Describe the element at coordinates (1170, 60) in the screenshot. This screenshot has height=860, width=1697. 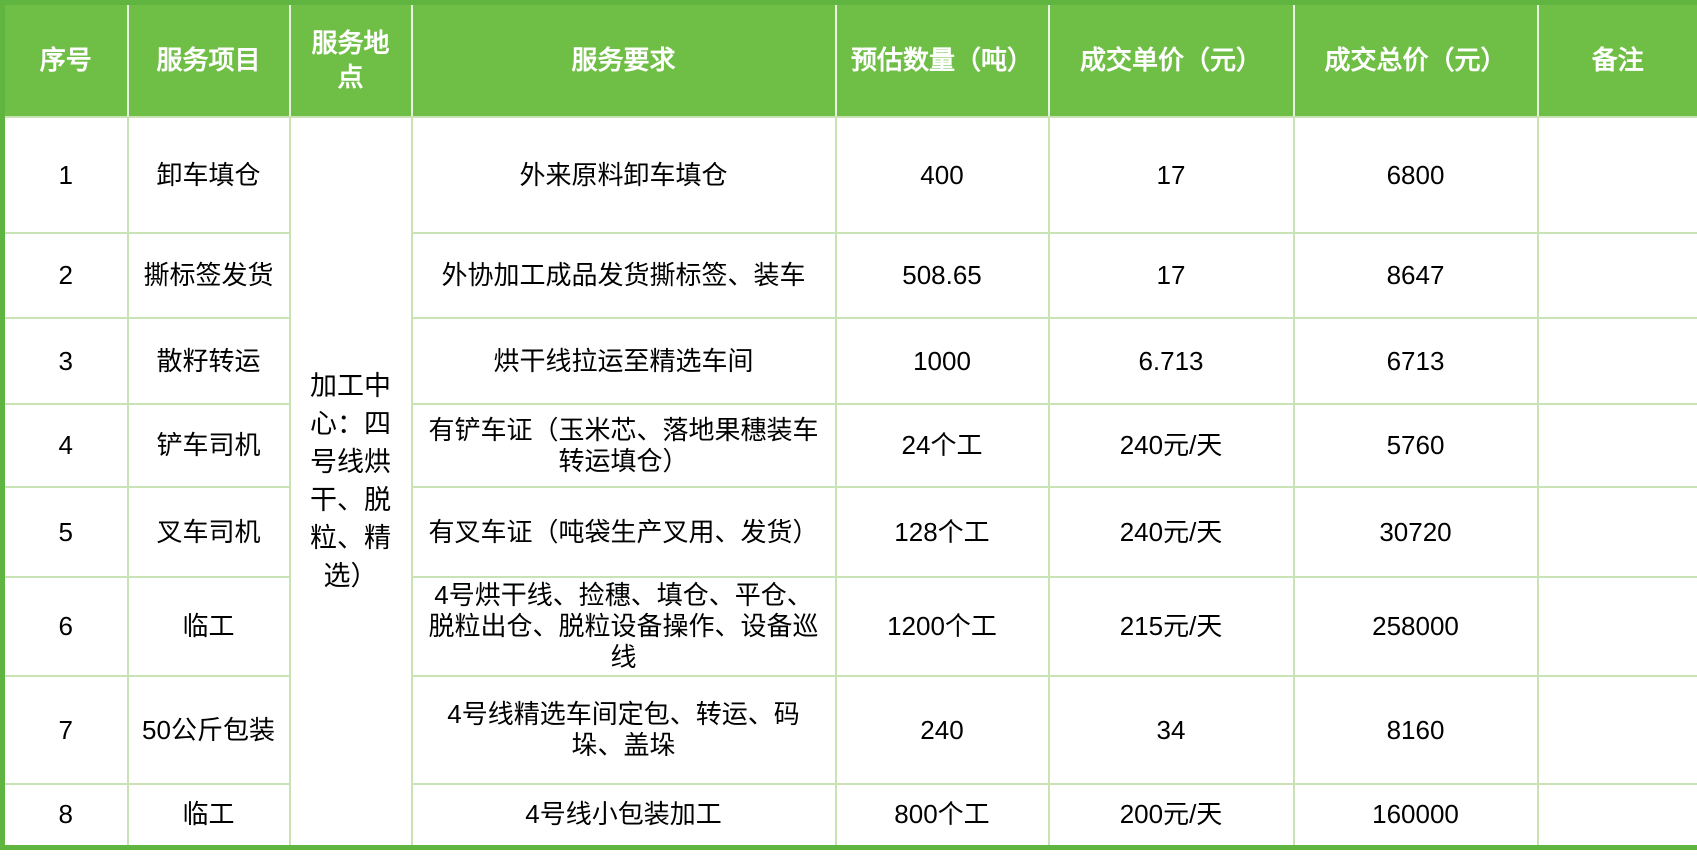
I see `col-header-unit-price: 成交单价（元）` at that location.